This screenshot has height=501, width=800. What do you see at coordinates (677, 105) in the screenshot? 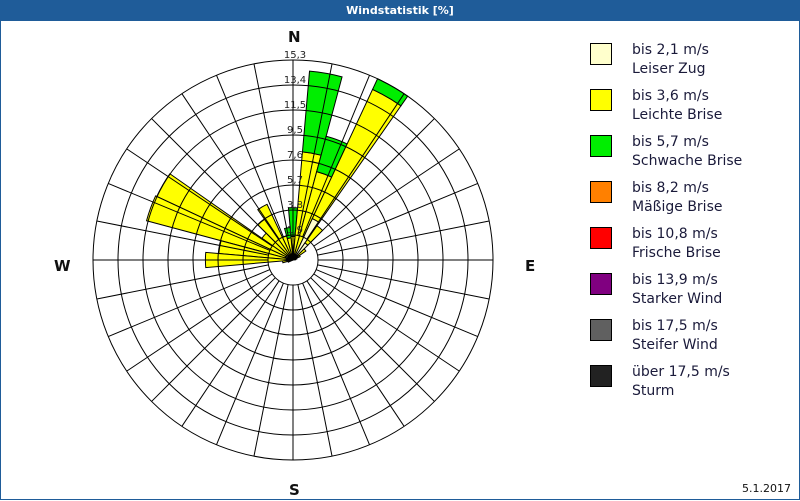
I see `legend-label: bis 3,6 m/s Leichte Brise` at bounding box center [677, 105].